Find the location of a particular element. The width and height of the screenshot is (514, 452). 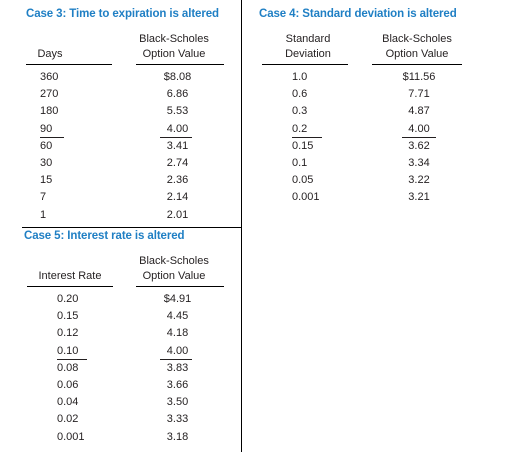

table-cell: 0.20 is located at coordinates (68, 299).